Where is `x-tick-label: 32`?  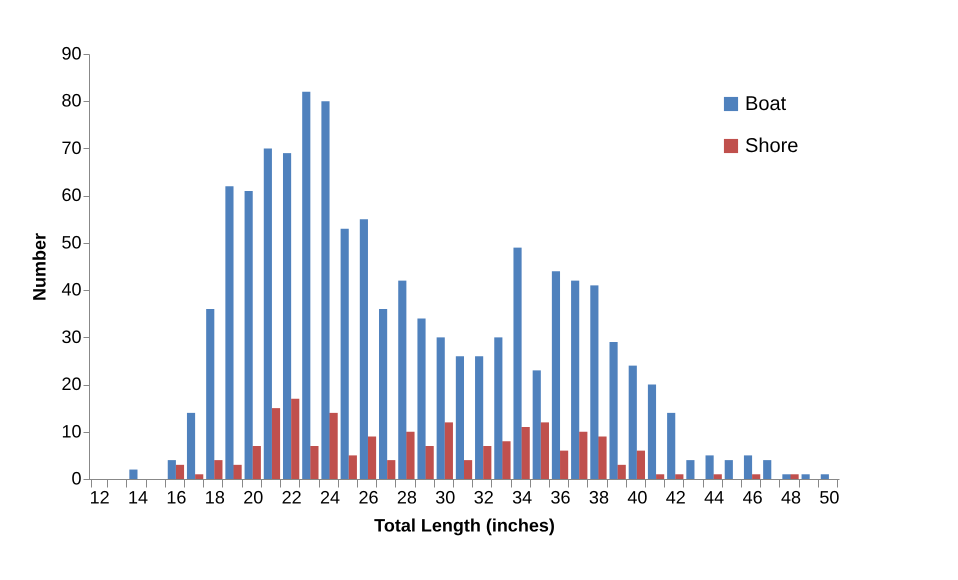
x-tick-label: 32 is located at coordinates (484, 498).